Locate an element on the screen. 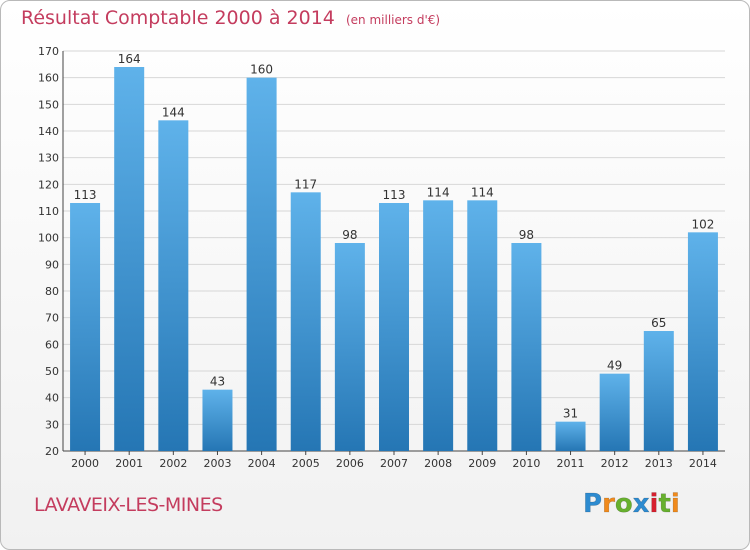 The image size is (750, 550). data-label: 31 is located at coordinates (570, 414).